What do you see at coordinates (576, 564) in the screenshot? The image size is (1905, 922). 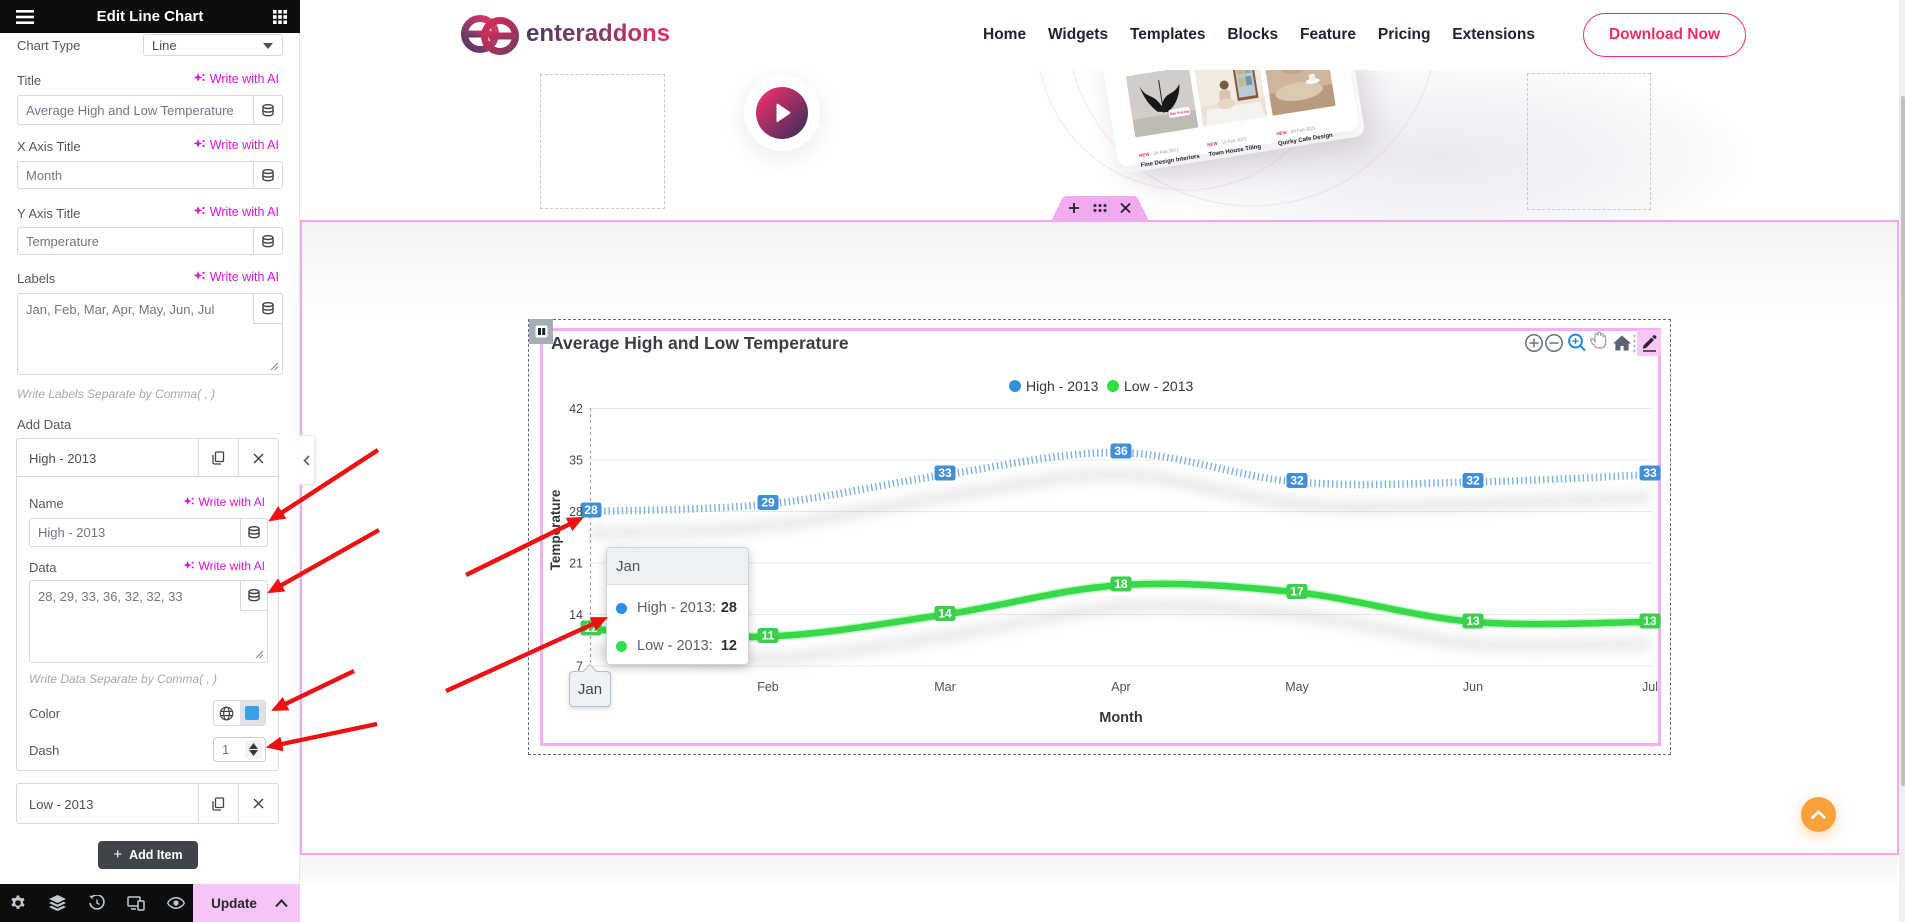 I see `svg-text: 21` at bounding box center [576, 564].